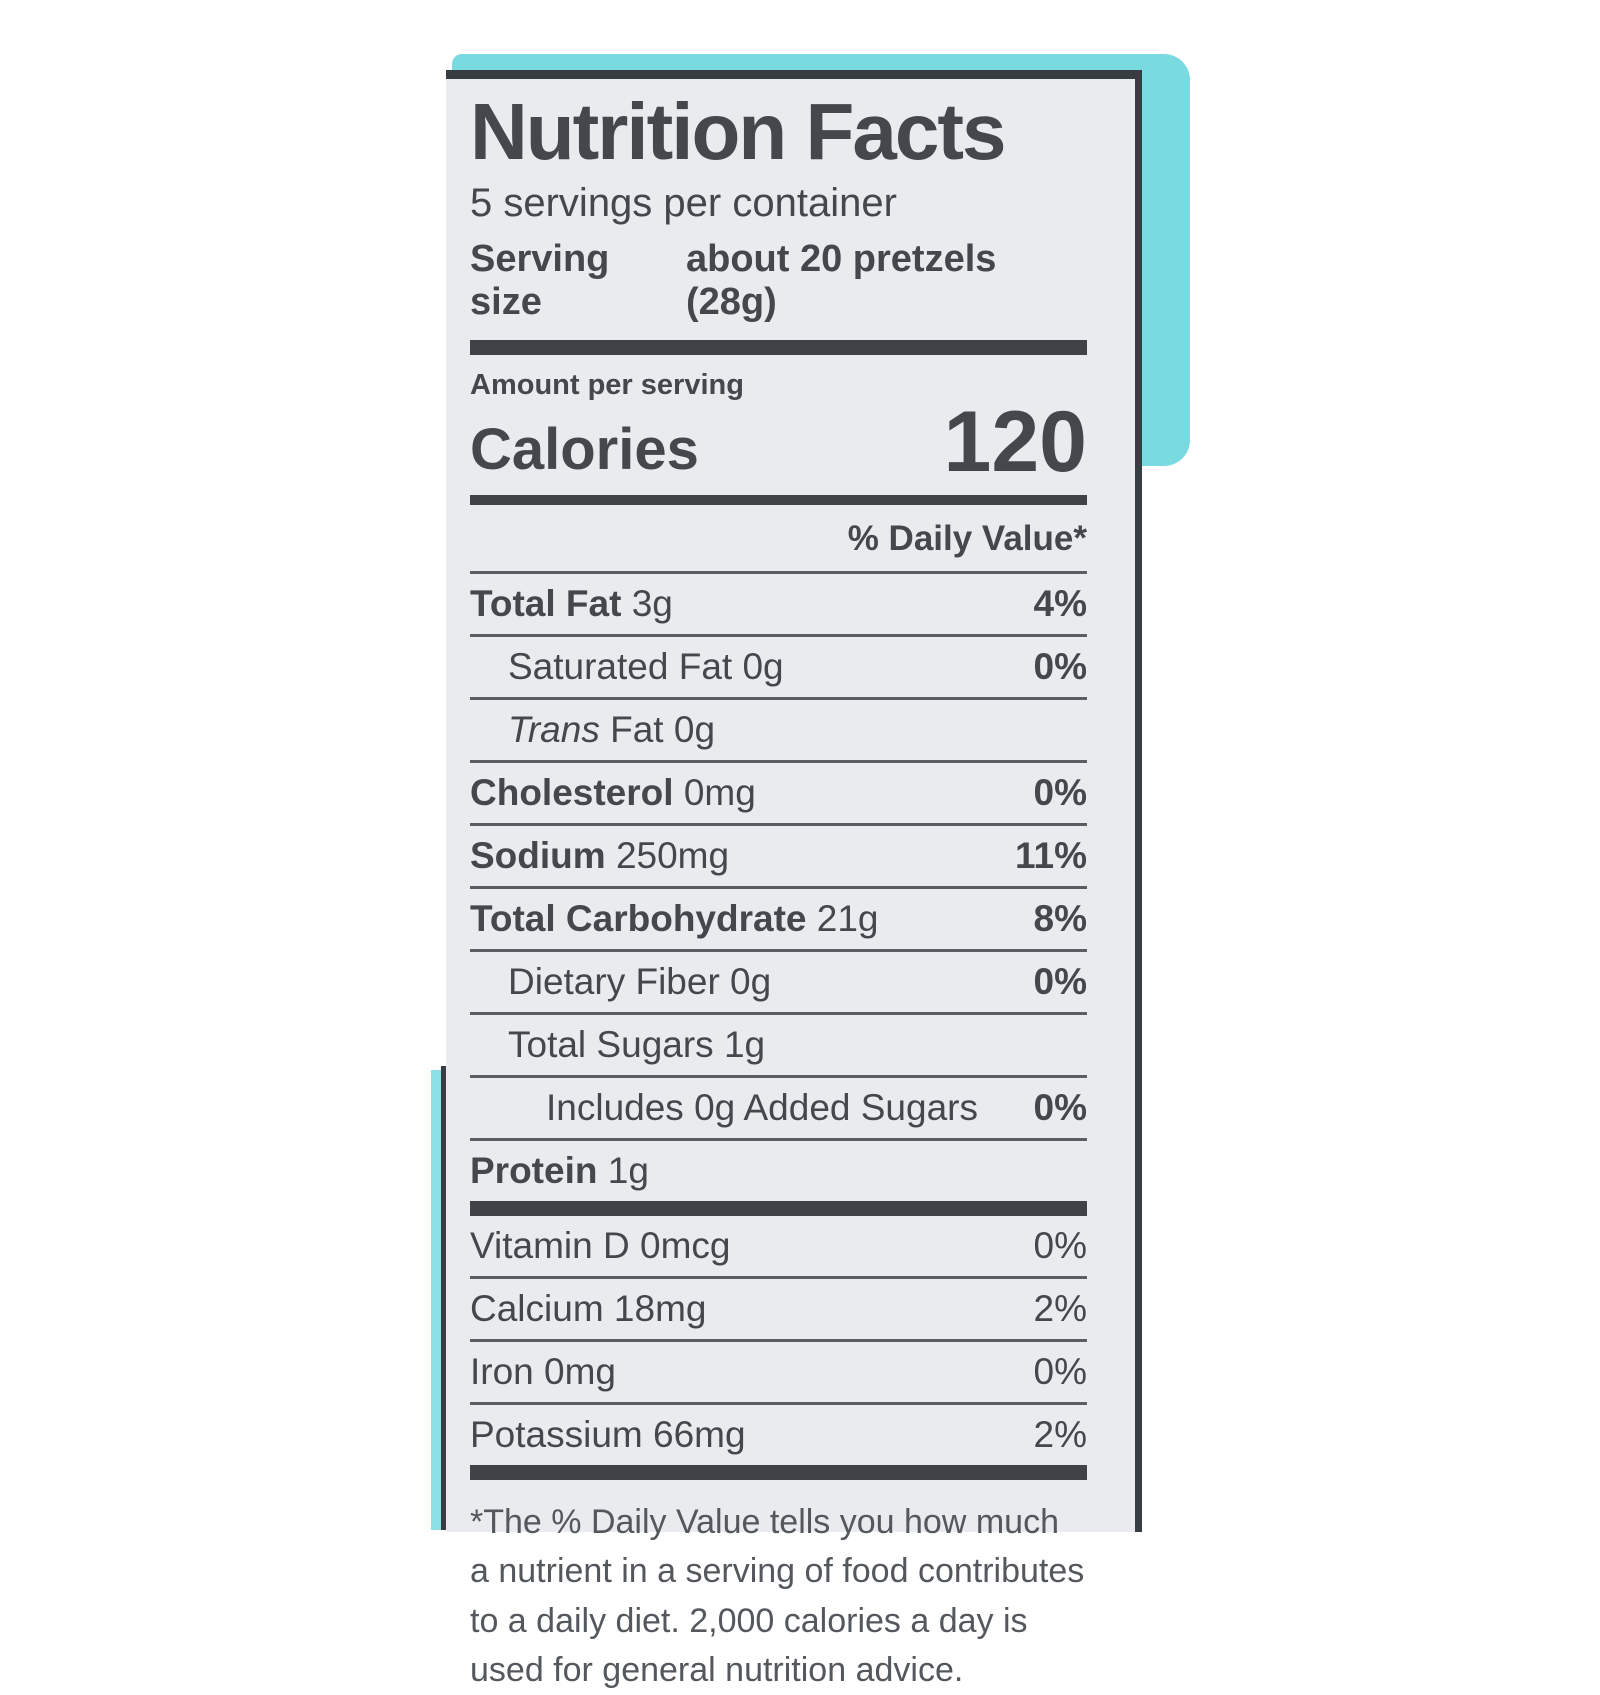 The image size is (1600, 1695). Describe the element at coordinates (778, 854) in the screenshot. I see `nutrient-row-sodium: Sodium 250mg 11%` at that location.